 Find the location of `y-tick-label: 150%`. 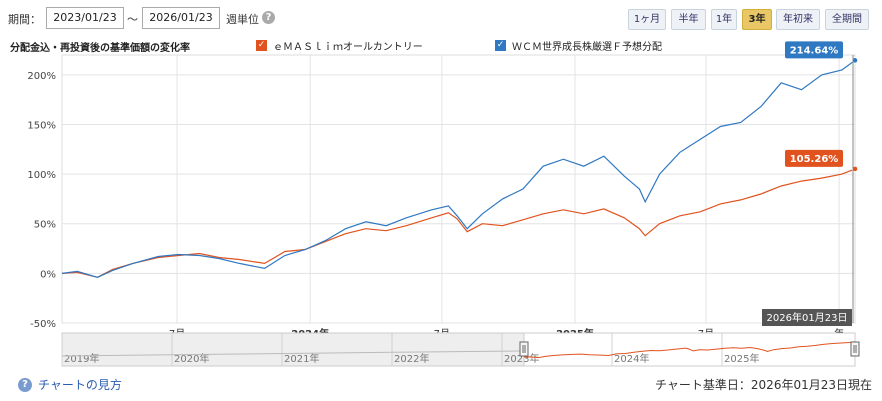

y-tick-label: 150% is located at coordinates (41, 125).